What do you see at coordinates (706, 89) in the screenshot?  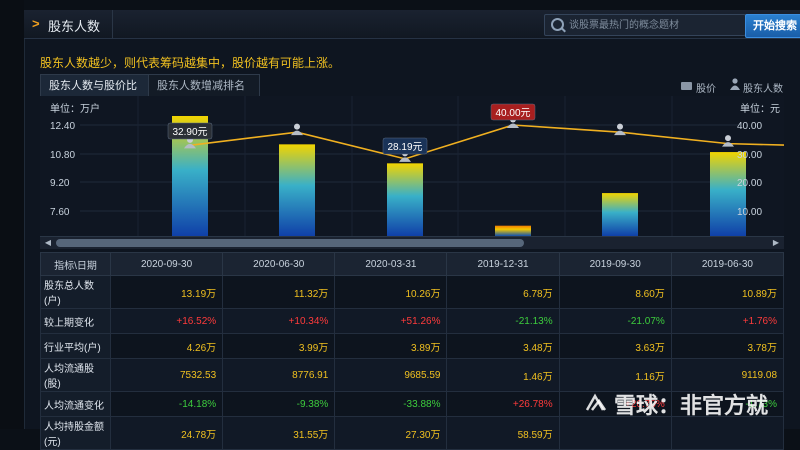 I see `legend-price-label: 股价` at bounding box center [706, 89].